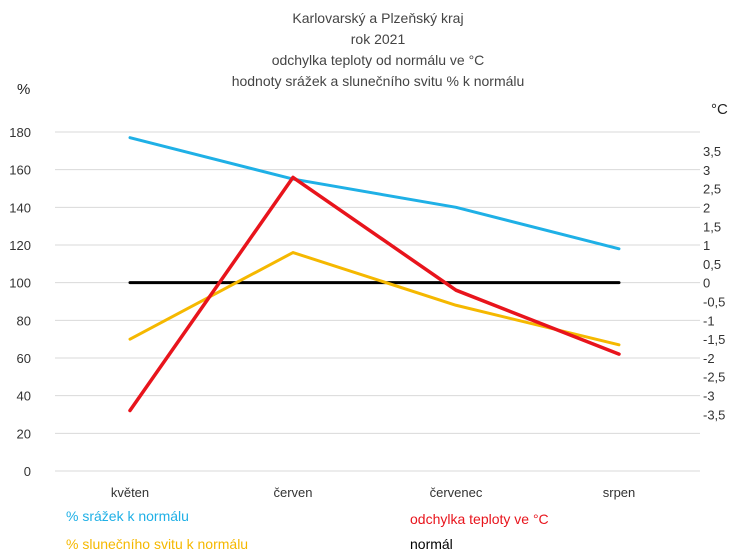 Image resolution: width=741 pixels, height=553 pixels. What do you see at coordinates (292, 492) in the screenshot?
I see `x-tick-label: červen` at bounding box center [292, 492].